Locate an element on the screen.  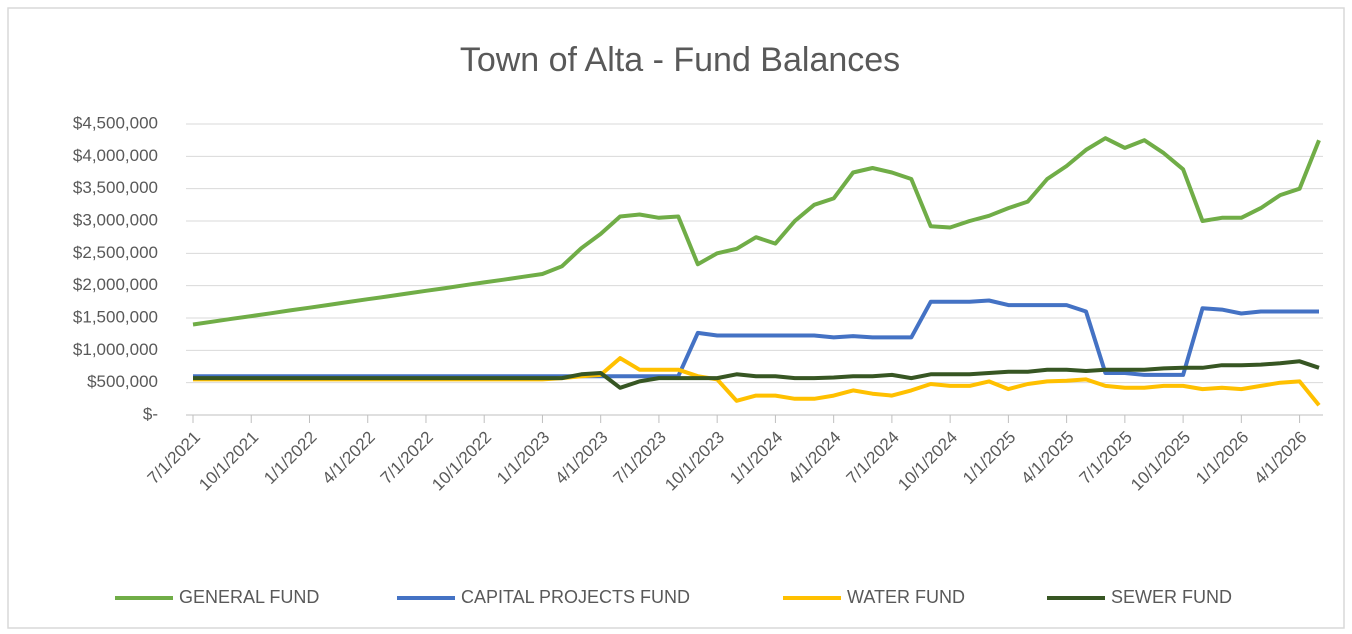
y-tick-label: $1,000,000 is located at coordinates (115, 349).